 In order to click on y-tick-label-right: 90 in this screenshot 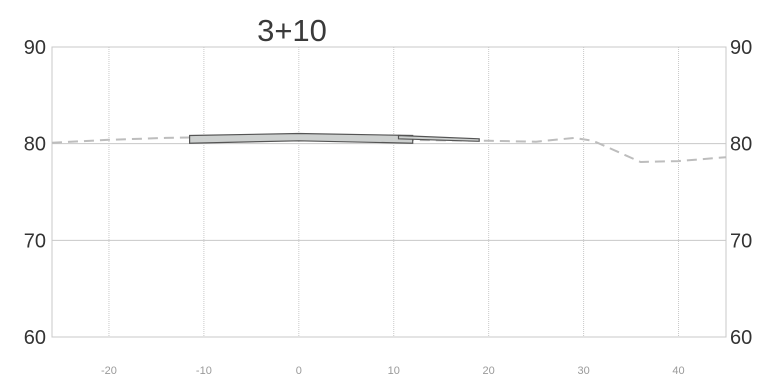, I will do `click(741, 48)`.